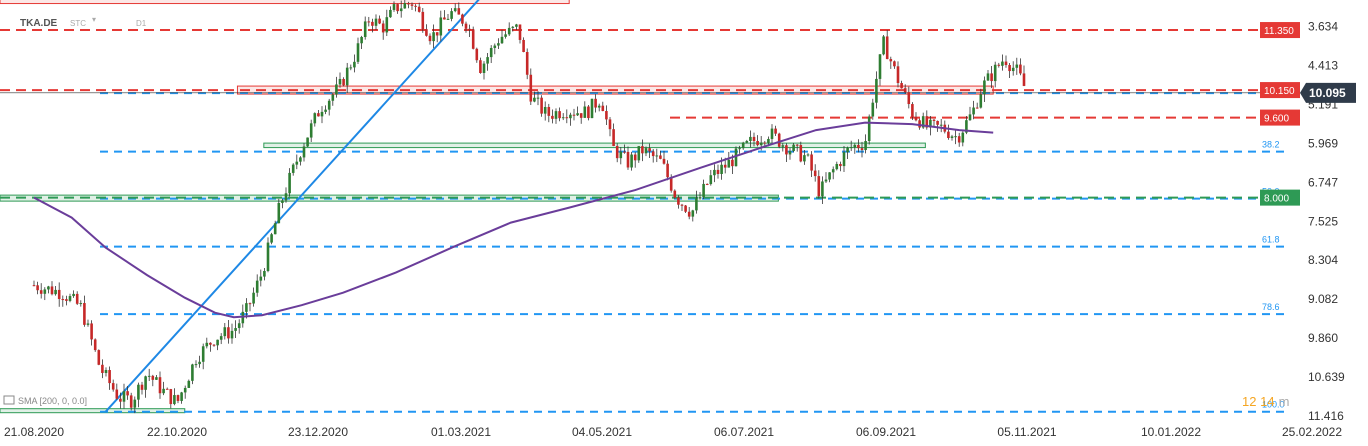 Image resolution: width=1368 pixels, height=446 pixels. What do you see at coordinates (1280, 30) in the screenshot?
I see `level-tag-11.350` at bounding box center [1280, 30].